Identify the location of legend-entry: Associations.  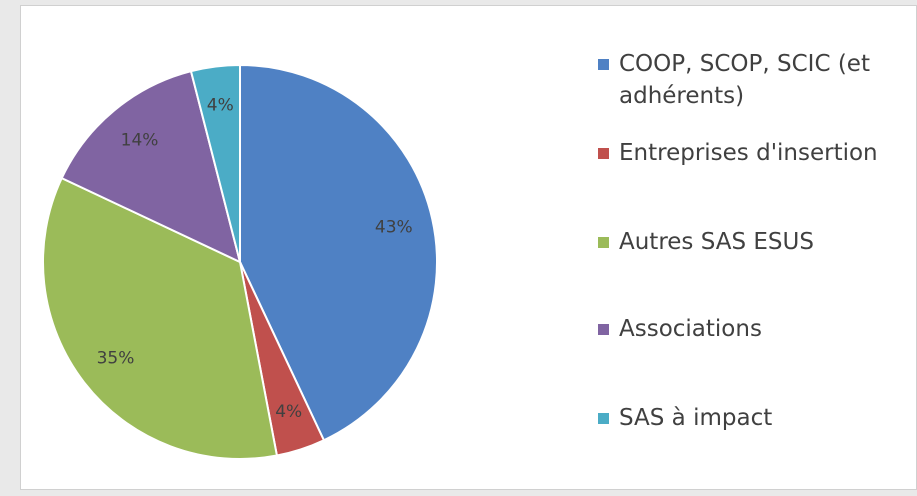
(751, 329).